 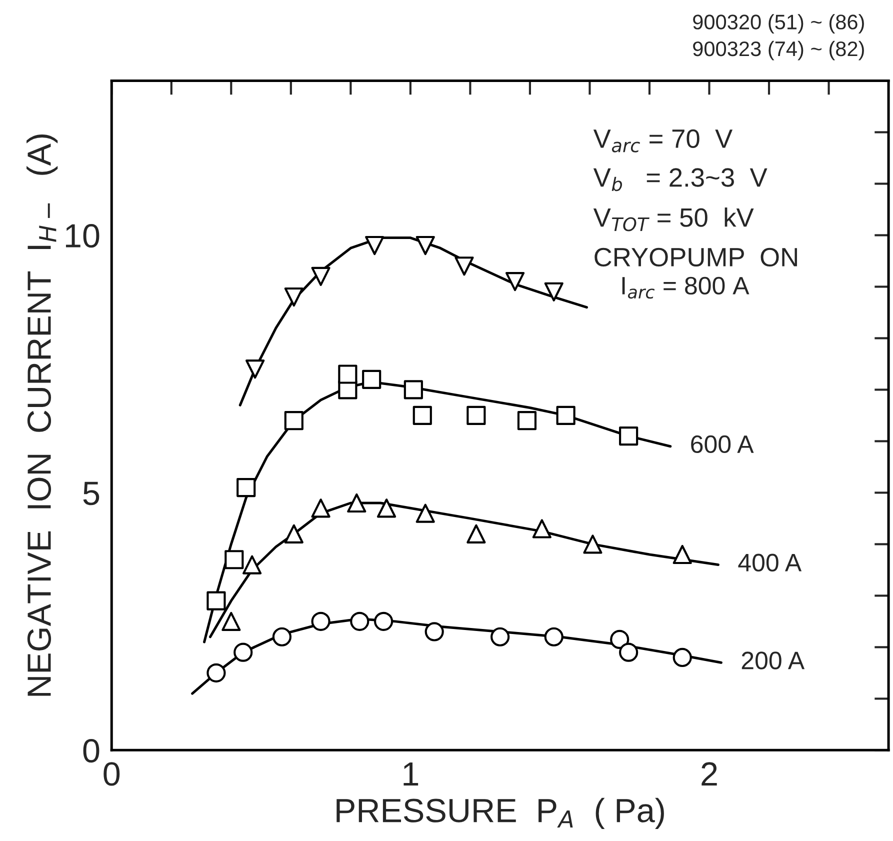 What do you see at coordinates (91, 494) in the screenshot?
I see `y-tick-label: 5` at bounding box center [91, 494].